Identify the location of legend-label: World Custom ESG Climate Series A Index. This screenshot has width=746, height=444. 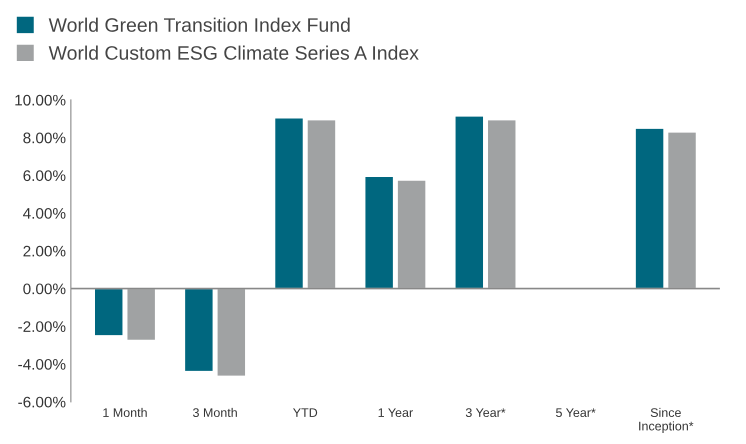
(233, 53).